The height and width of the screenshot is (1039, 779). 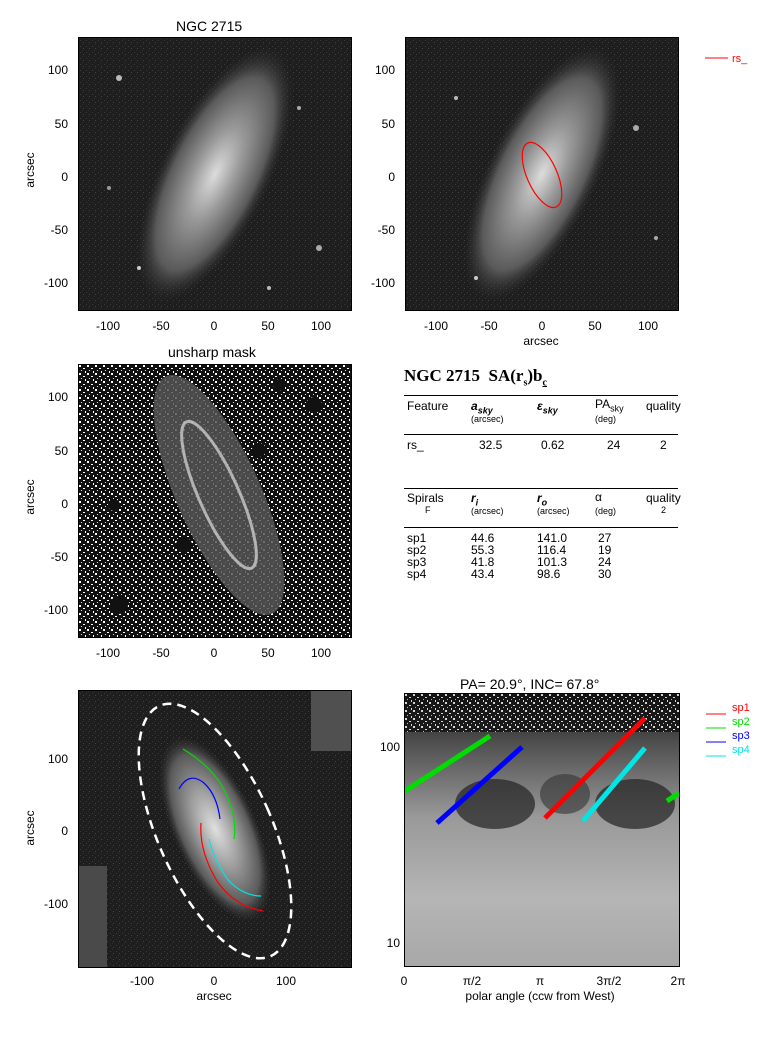 I want to click on outer-dashed-ellipse, so click(x=215, y=831).